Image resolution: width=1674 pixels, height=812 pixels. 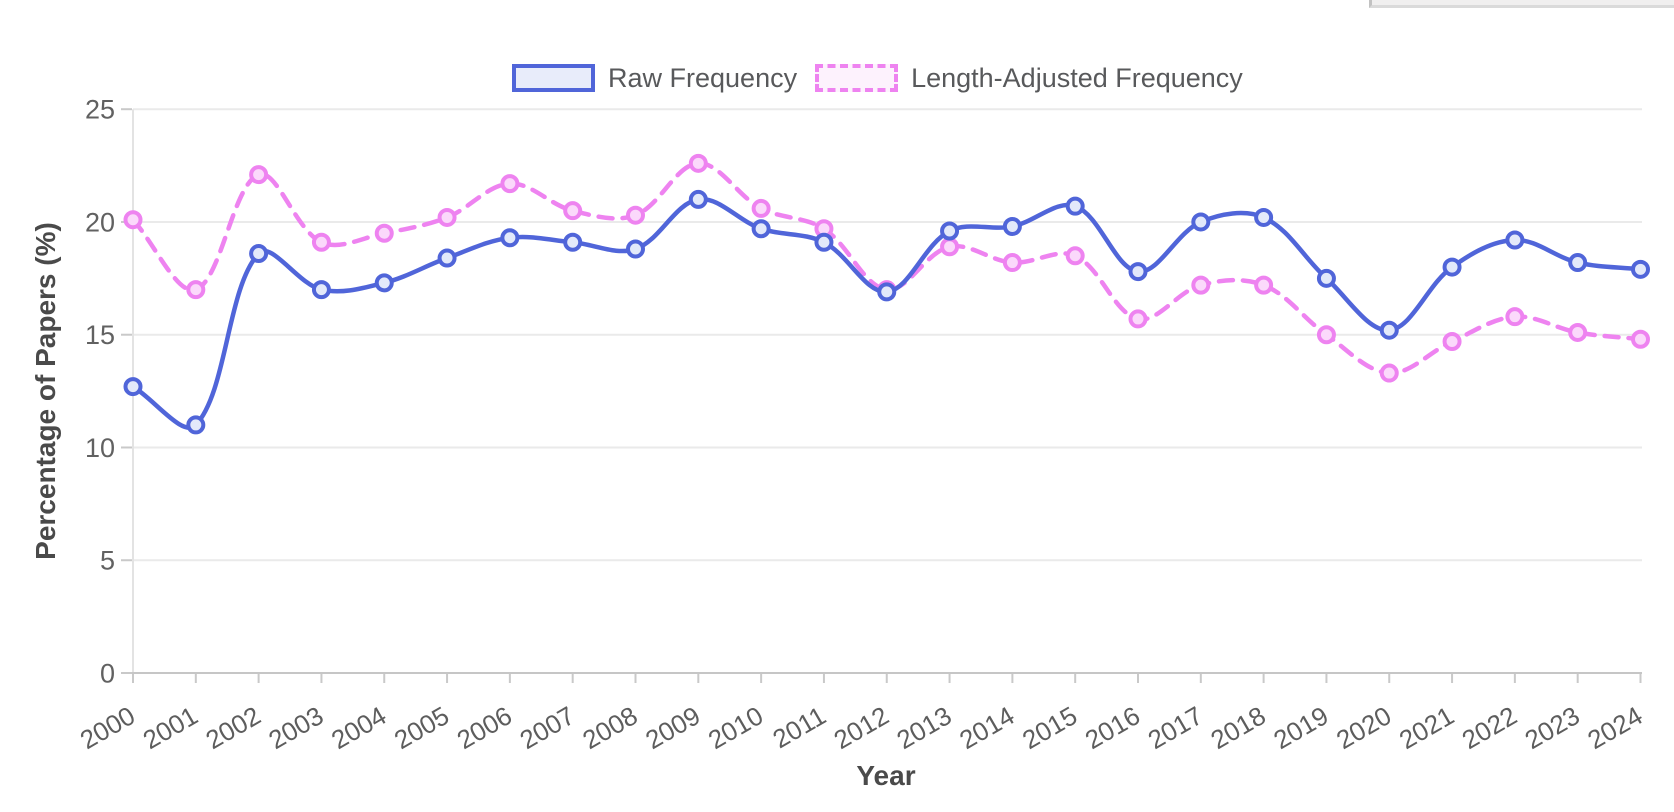 What do you see at coordinates (1012, 226) in the screenshot?
I see `raw-frequency-point-2014` at bounding box center [1012, 226].